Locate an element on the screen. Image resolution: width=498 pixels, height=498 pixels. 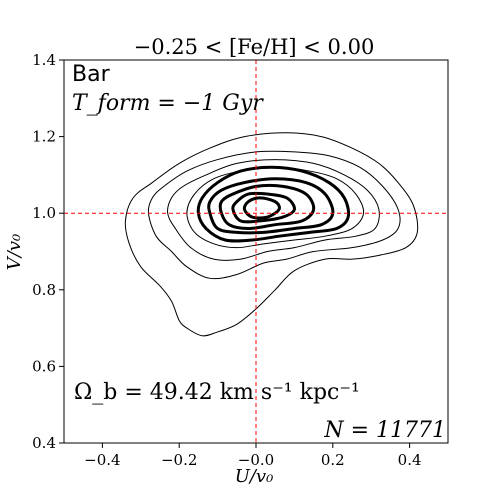
x-tick-label: 0.4 is located at coordinates (410, 460).